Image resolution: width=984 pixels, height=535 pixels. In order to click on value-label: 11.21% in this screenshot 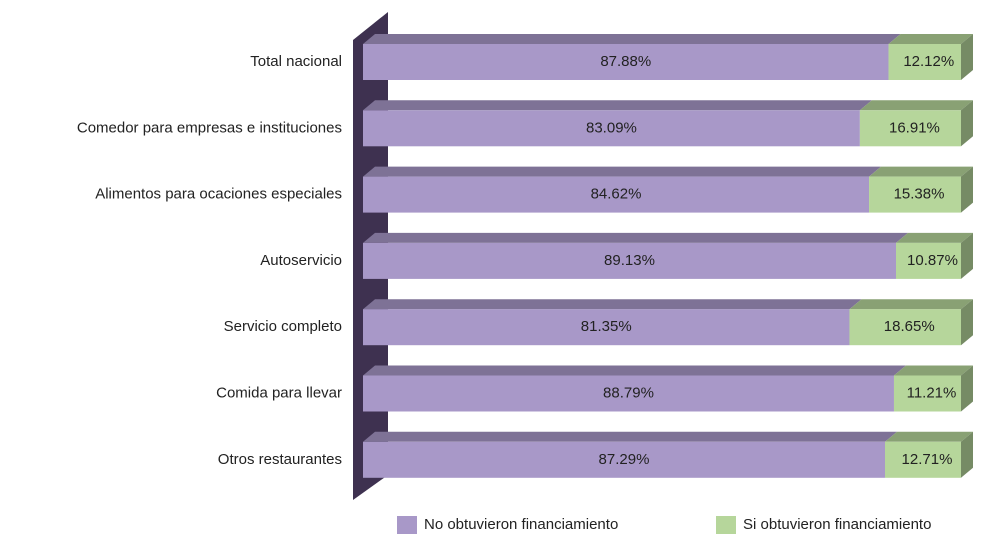, I will do `click(932, 392)`.